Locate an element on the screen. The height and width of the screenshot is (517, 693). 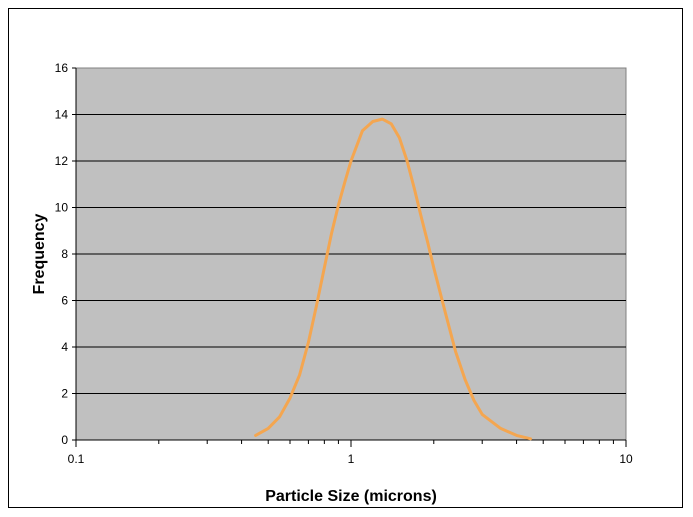
y-tick-label-10: 10 is located at coordinates (62, 208).